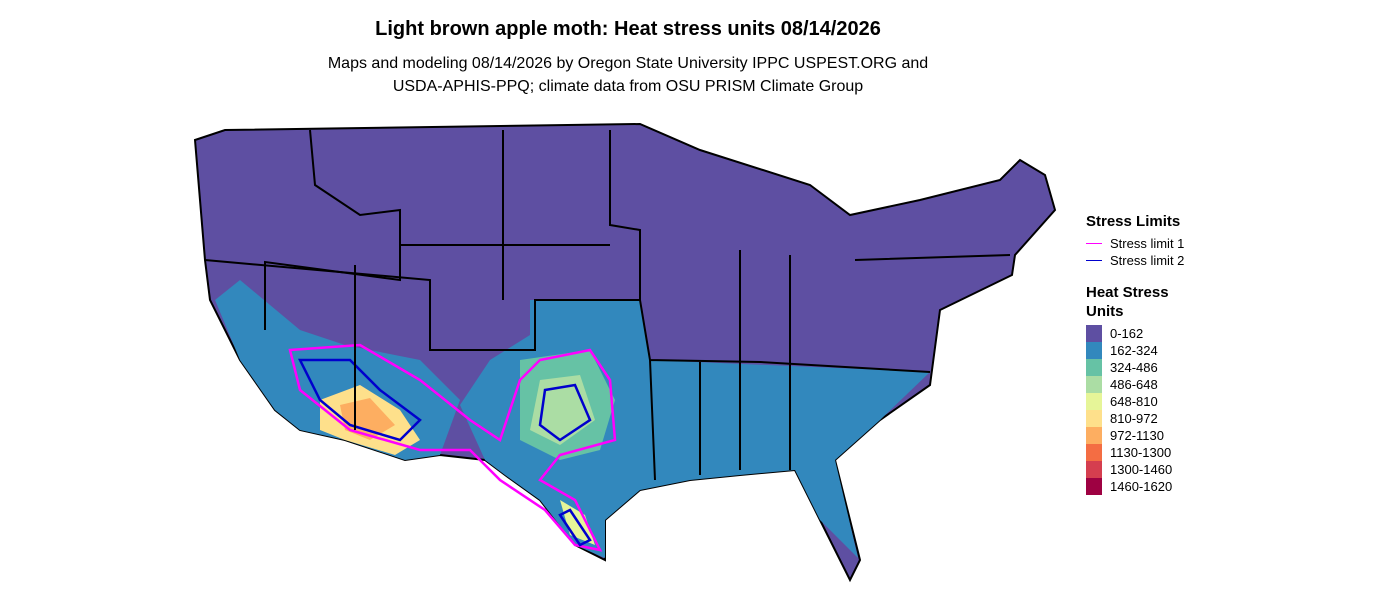 The width and height of the screenshot is (1400, 594). I want to click on legend-item: 0-162, so click(1141, 333).